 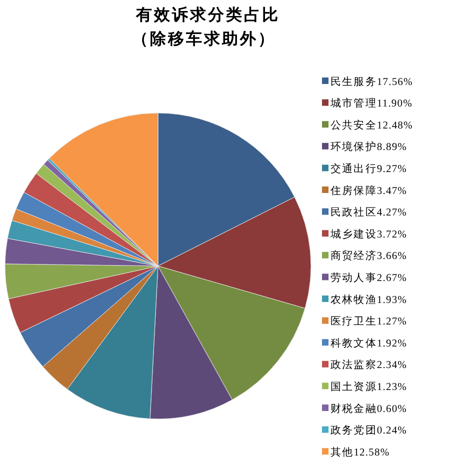 I want to click on subtitle: （除移车求助外）, so click(x=204, y=39).